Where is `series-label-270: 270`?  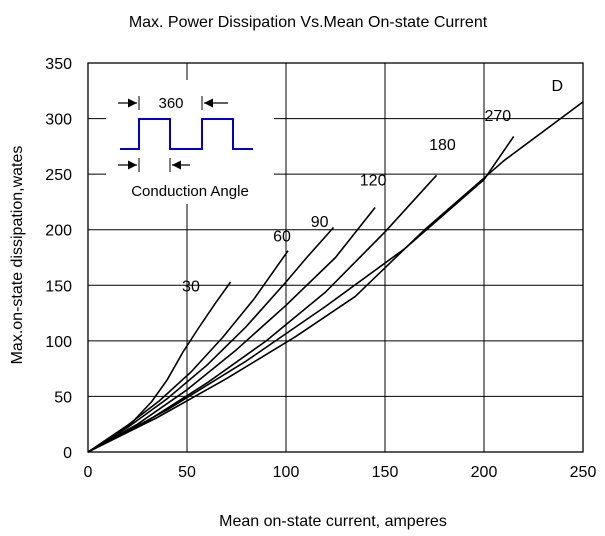 series-label-270: 270 is located at coordinates (498, 116).